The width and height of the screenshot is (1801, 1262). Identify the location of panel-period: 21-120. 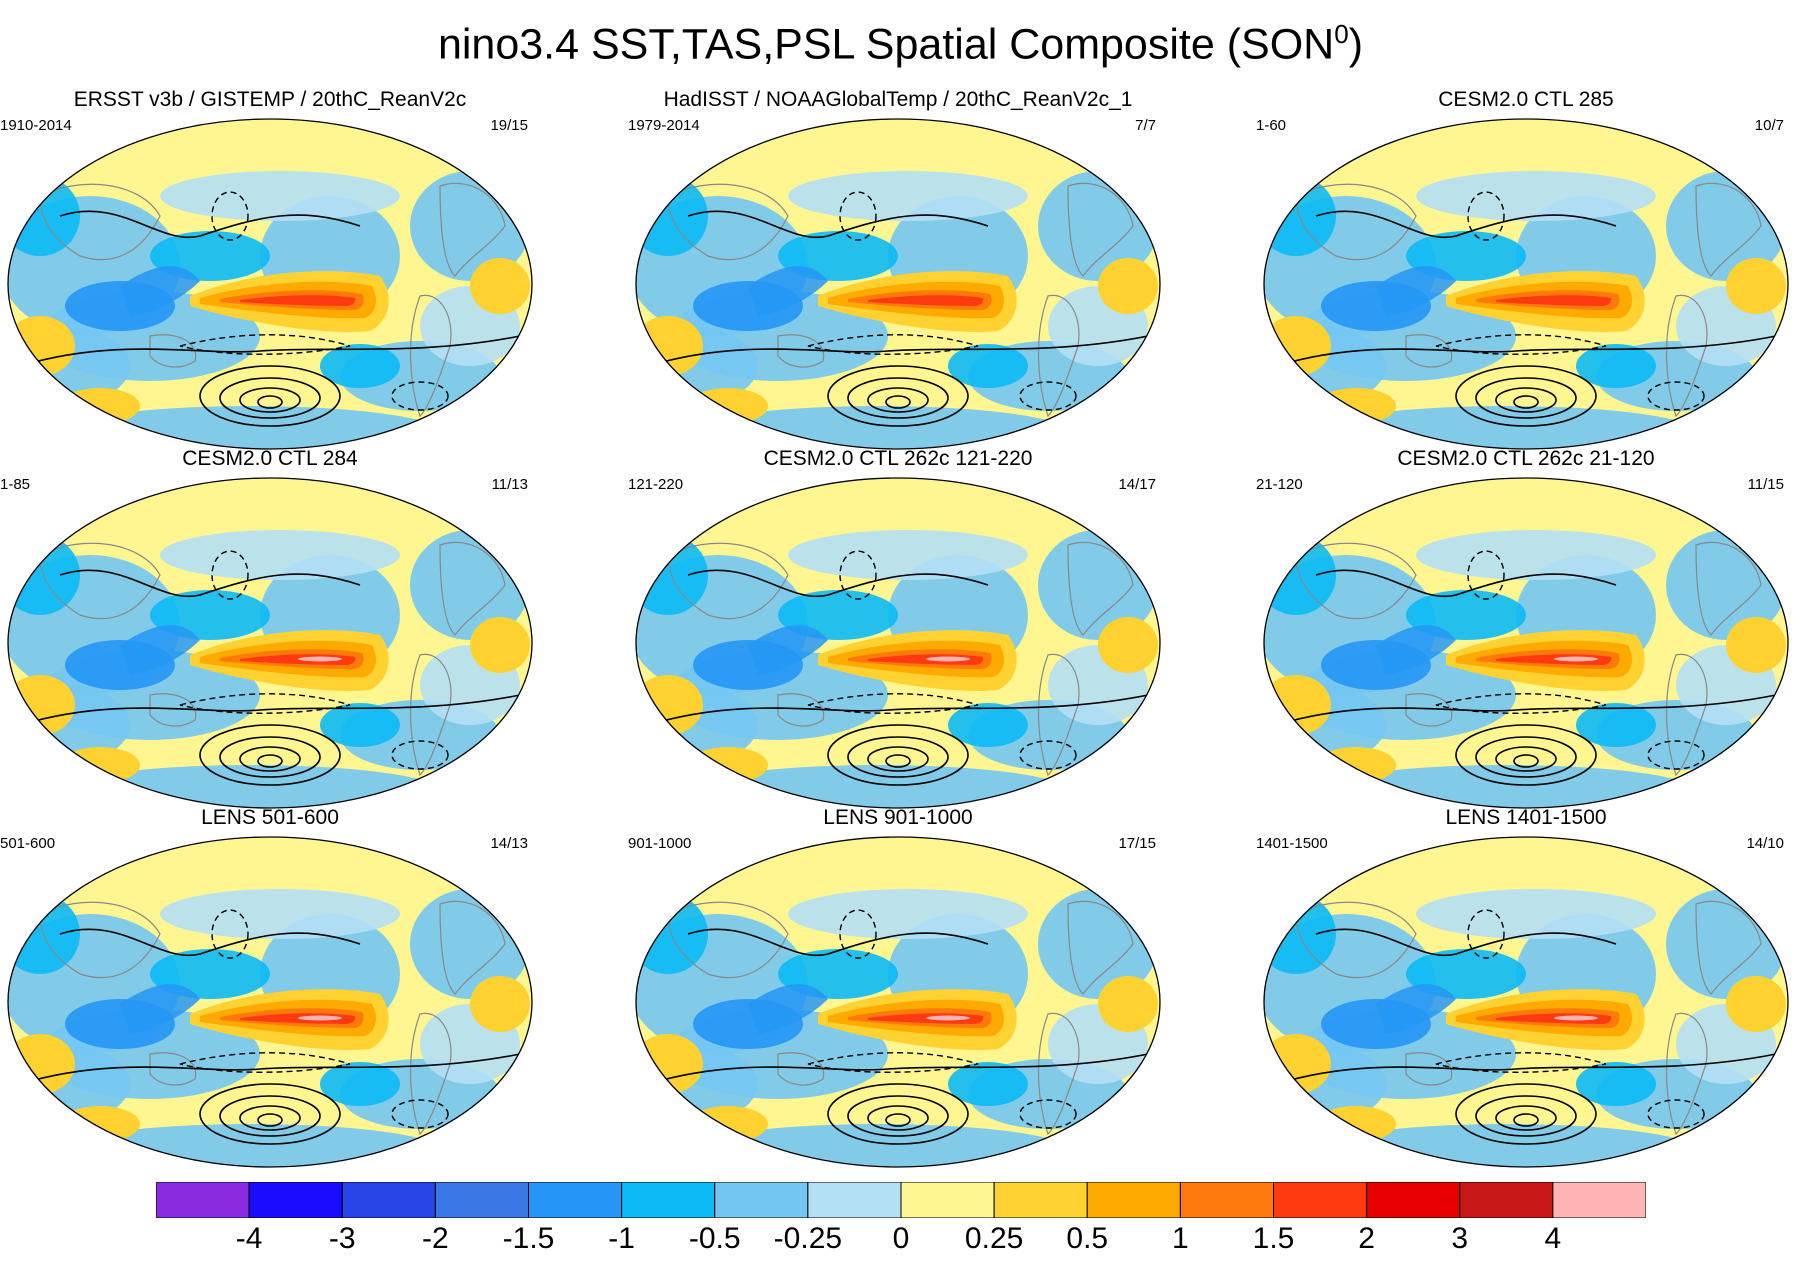
(1279, 484).